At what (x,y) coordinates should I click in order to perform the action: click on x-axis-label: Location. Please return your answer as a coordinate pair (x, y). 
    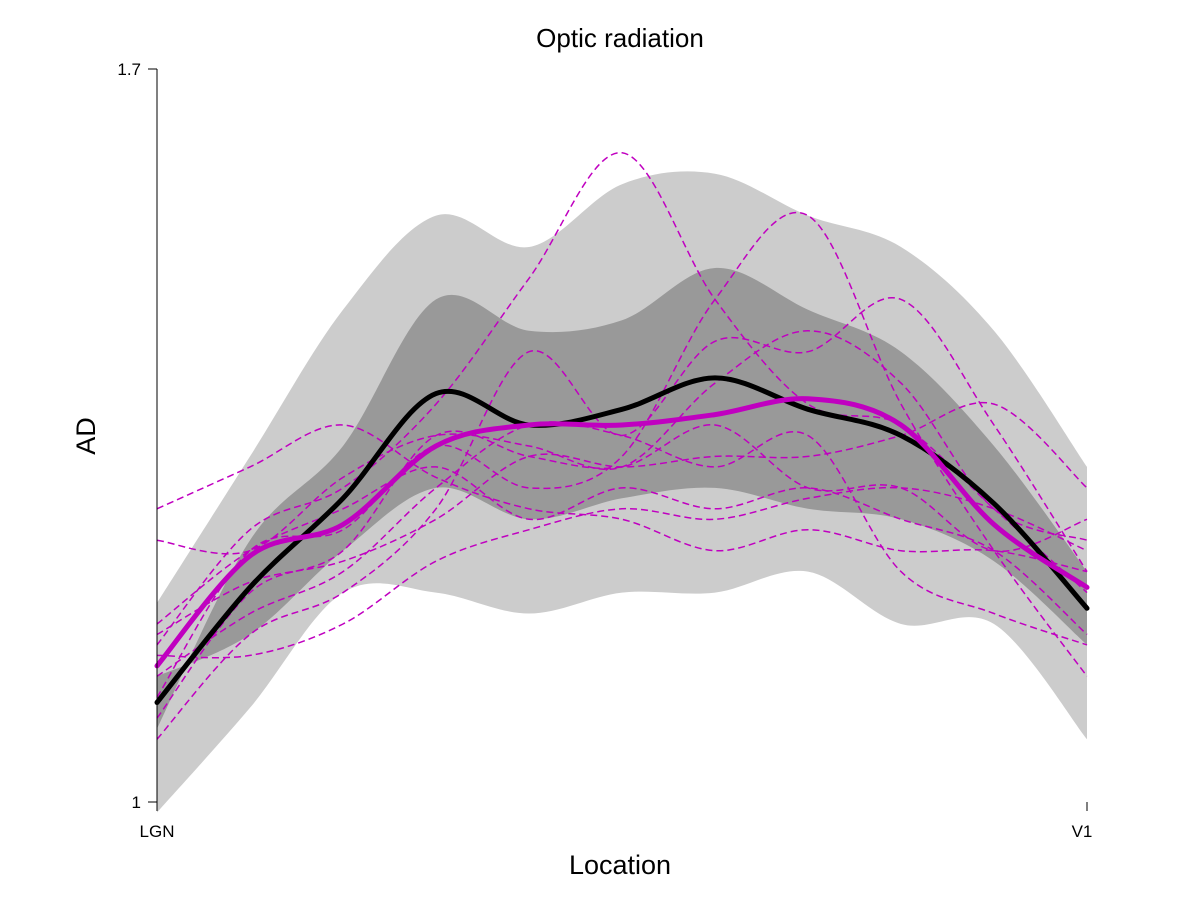
    Looking at the image, I should click on (620, 865).